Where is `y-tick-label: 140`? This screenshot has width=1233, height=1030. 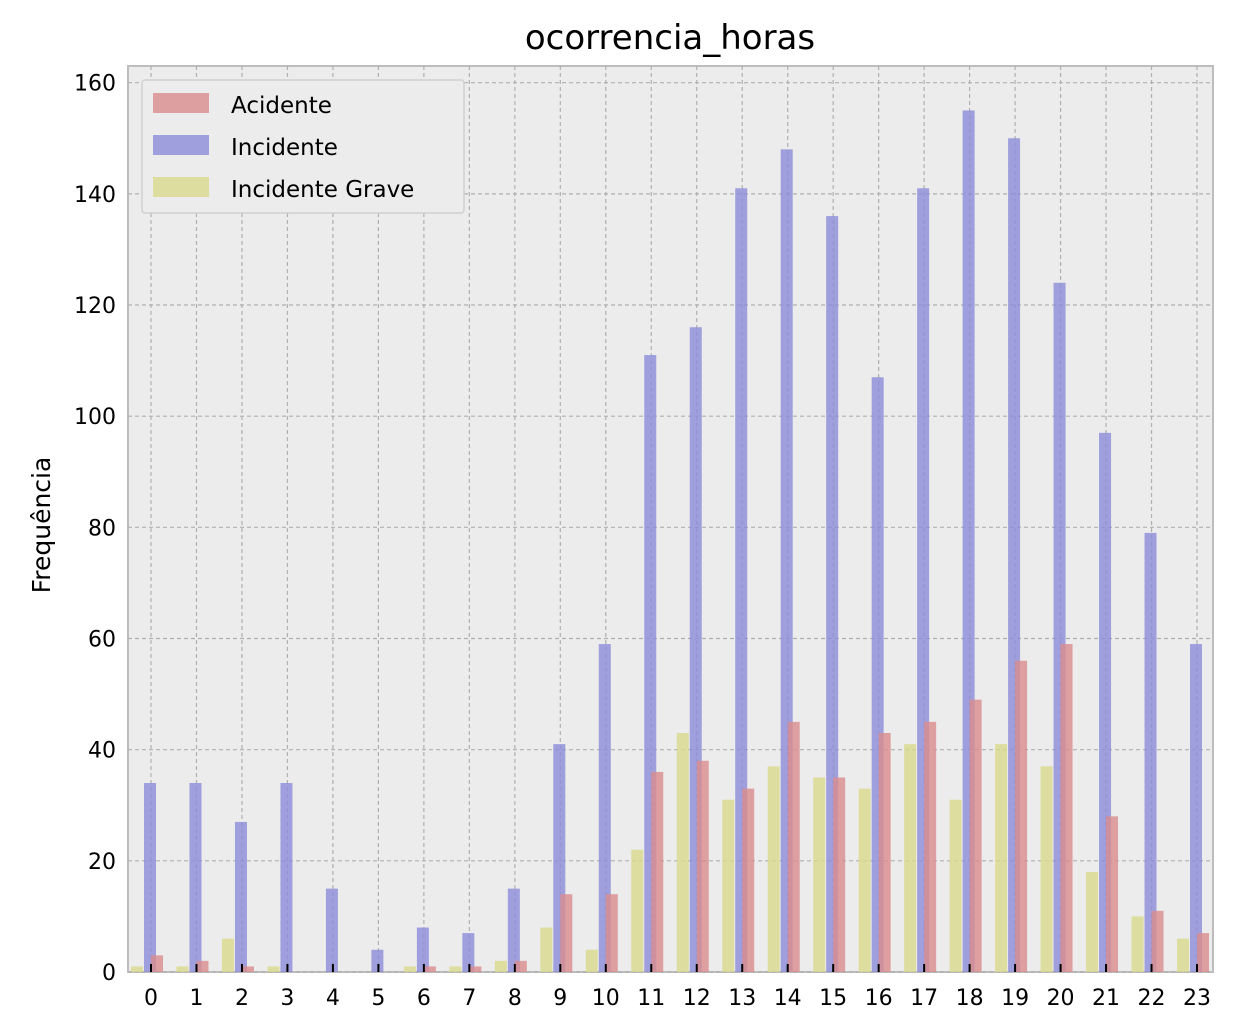
y-tick-label: 140 is located at coordinates (95, 195).